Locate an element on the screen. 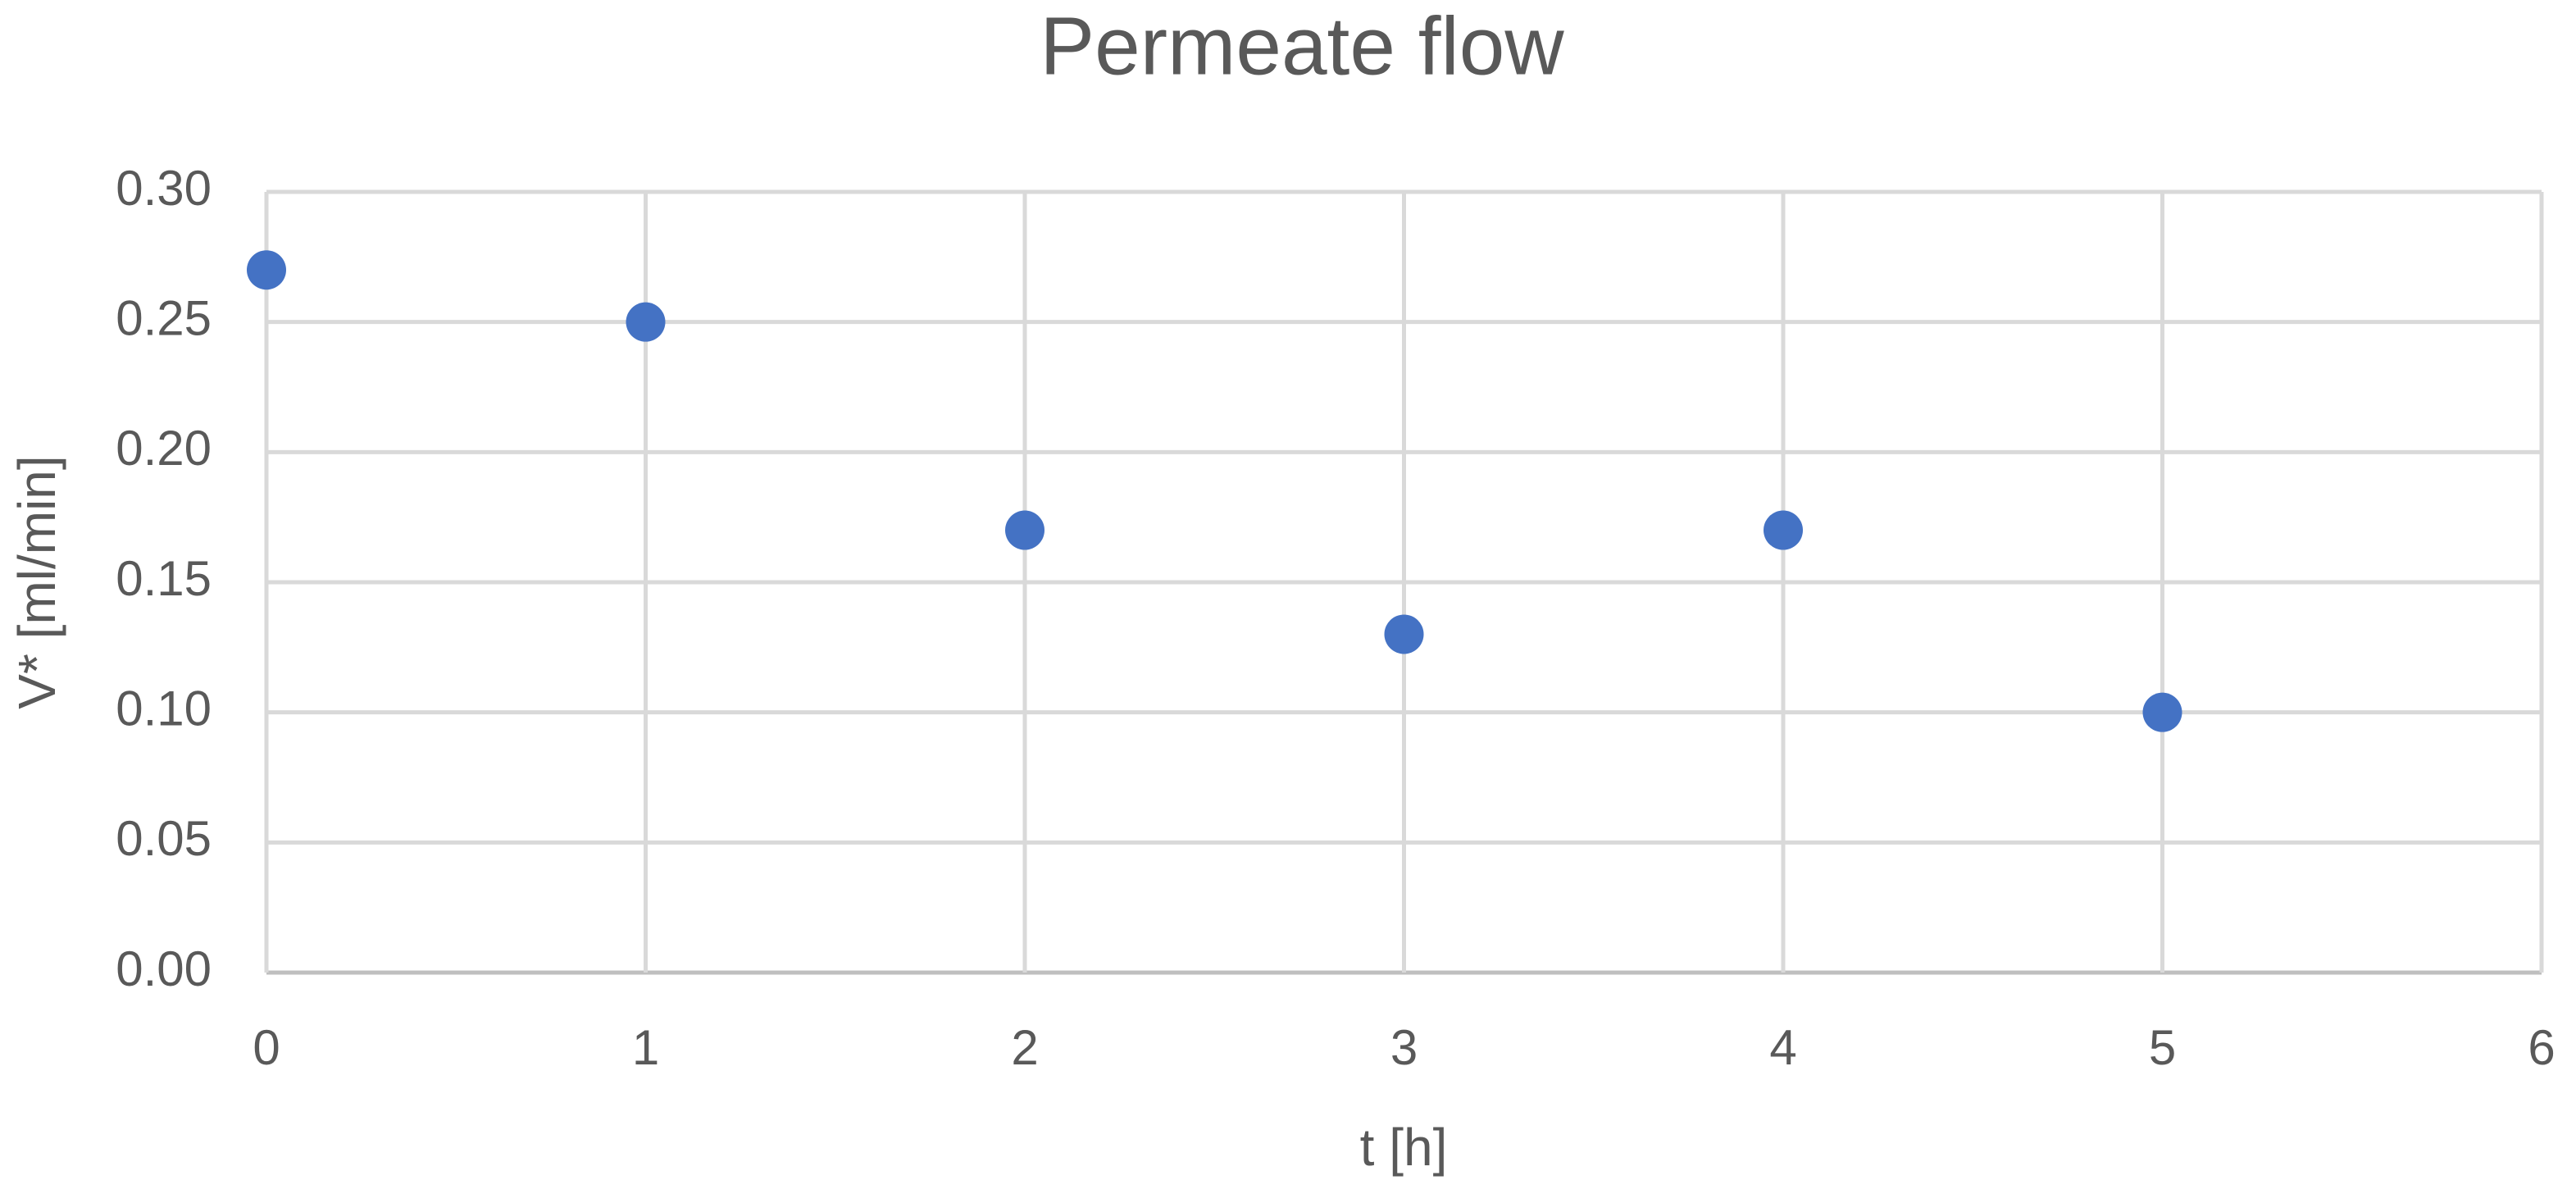 The height and width of the screenshot is (1203, 2576). x-tick-label: 3 is located at coordinates (1404, 1047).